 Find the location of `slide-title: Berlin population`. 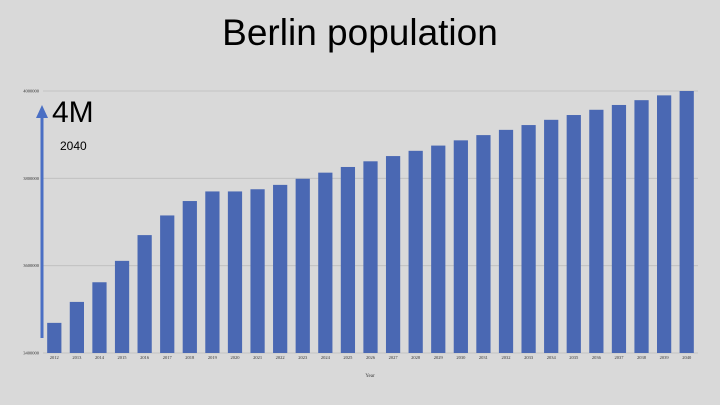

slide-title: Berlin population is located at coordinates (360, 32).